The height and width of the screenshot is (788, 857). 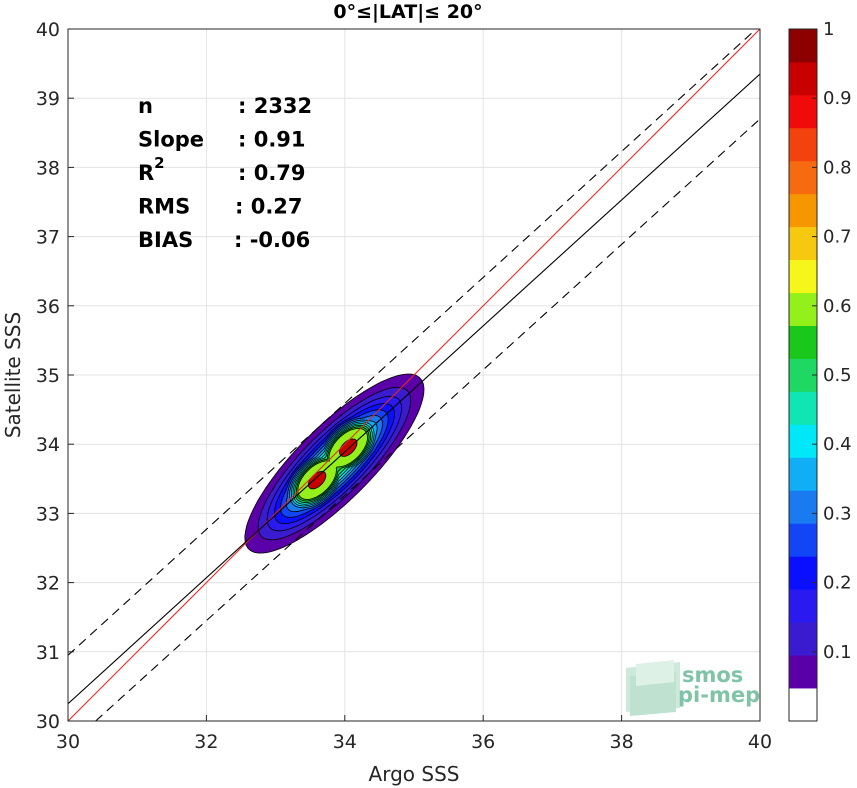 I want to click on colorbar-tick-label: 0.7, so click(x=837, y=237).